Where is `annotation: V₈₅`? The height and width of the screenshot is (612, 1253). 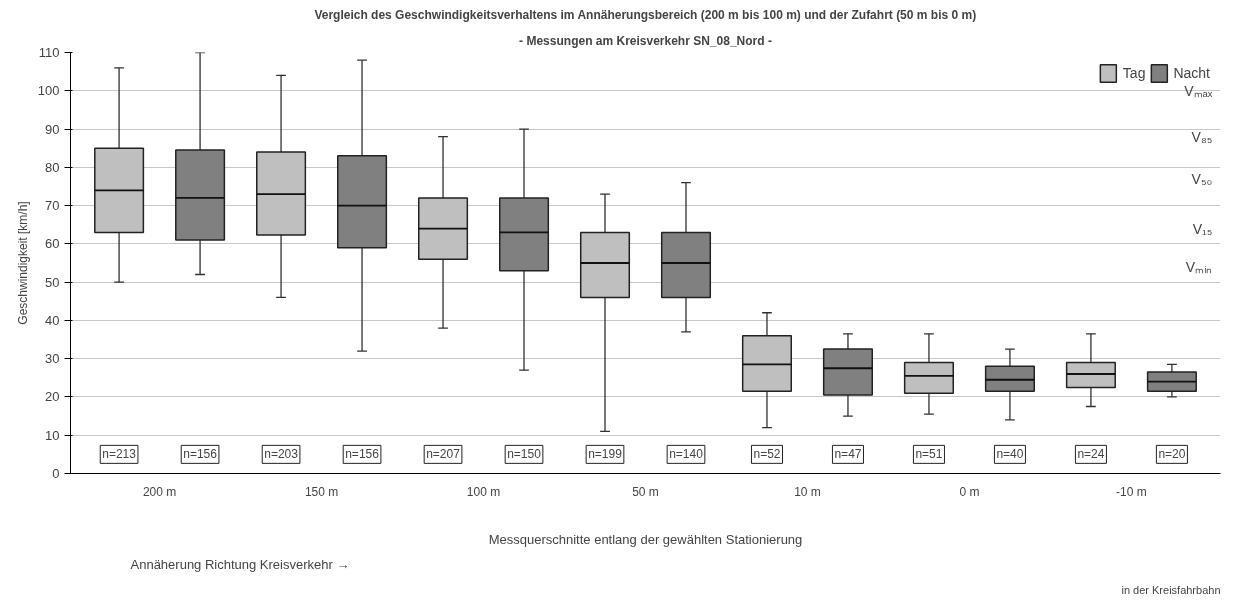 annotation: V₈₅ is located at coordinates (1202, 136).